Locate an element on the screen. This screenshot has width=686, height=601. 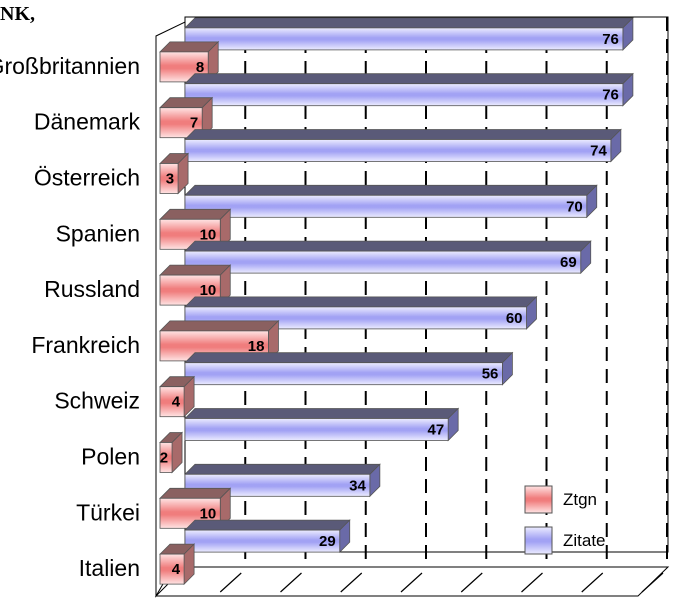
bar-zitate-schweiz: 56 is located at coordinates (349, 368).